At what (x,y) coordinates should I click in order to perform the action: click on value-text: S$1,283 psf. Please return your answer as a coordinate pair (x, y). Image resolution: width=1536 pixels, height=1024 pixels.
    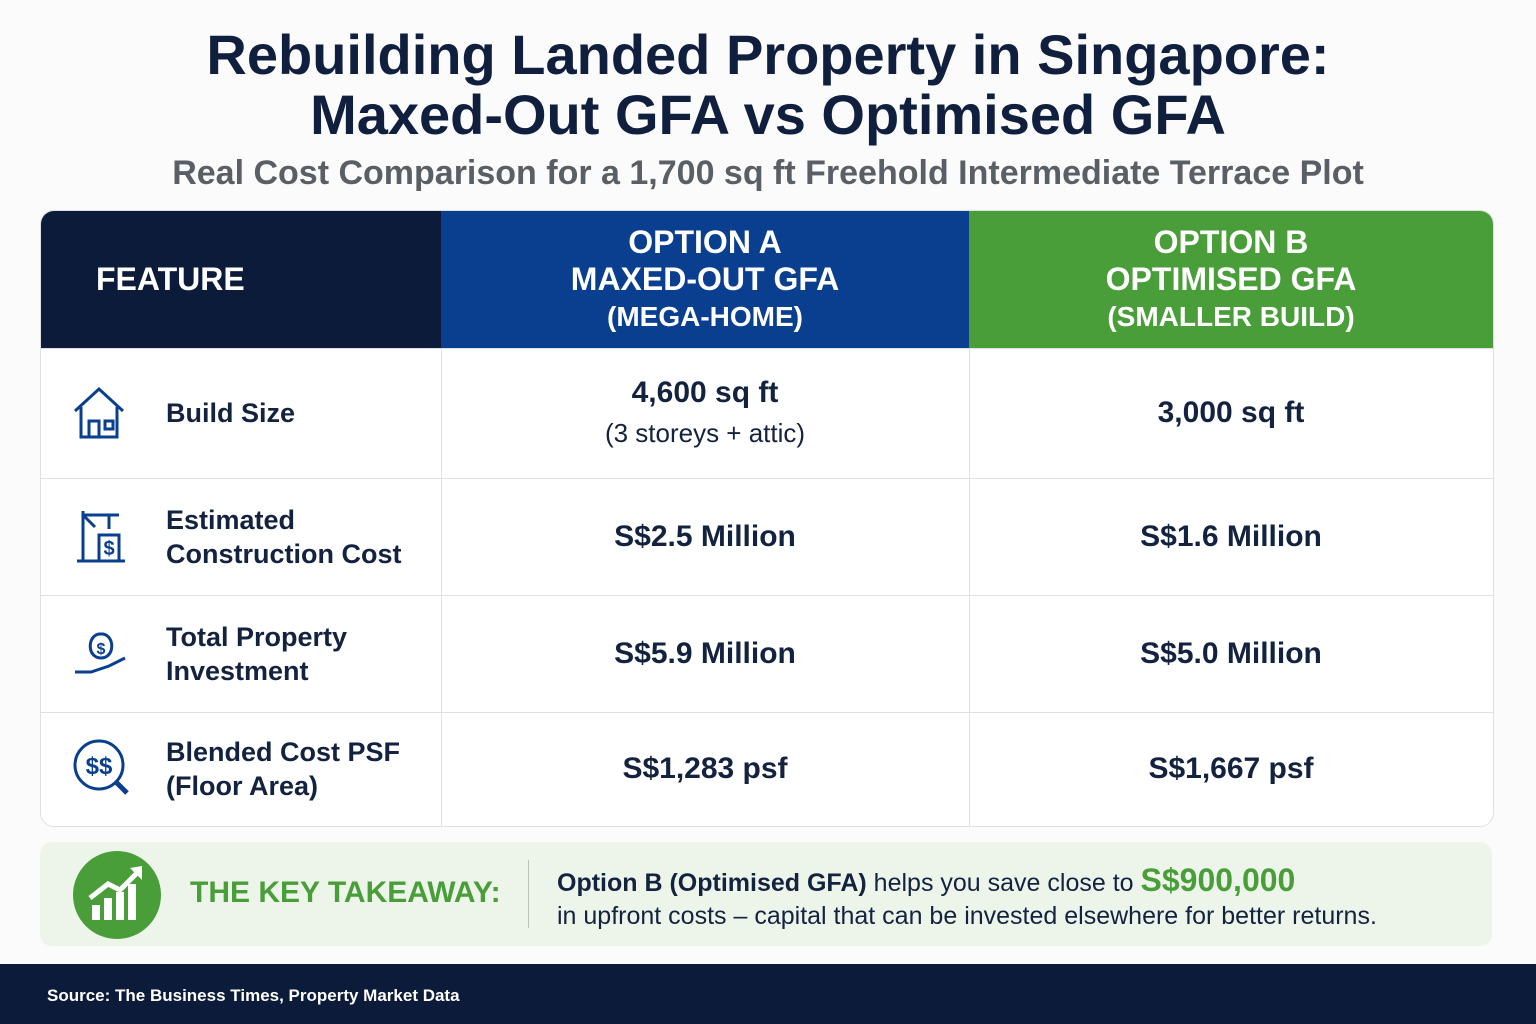
    Looking at the image, I should click on (705, 768).